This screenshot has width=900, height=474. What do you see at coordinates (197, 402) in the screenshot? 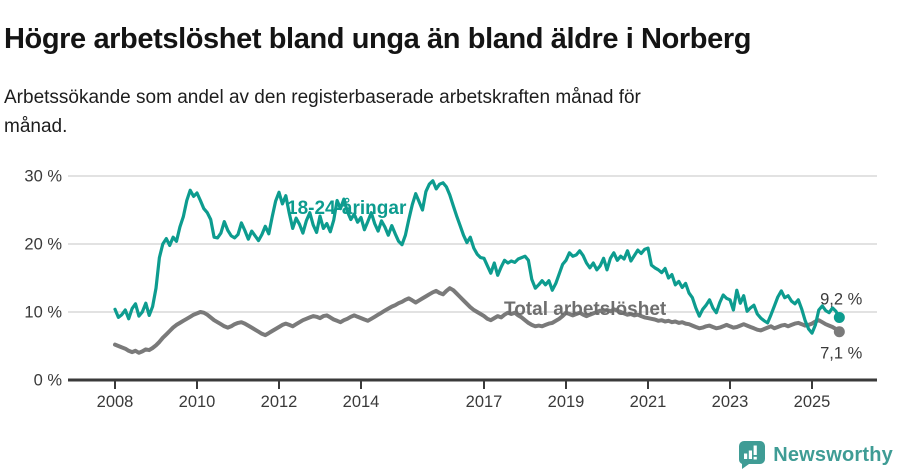
I see `x-axis-label: 2010` at bounding box center [197, 402].